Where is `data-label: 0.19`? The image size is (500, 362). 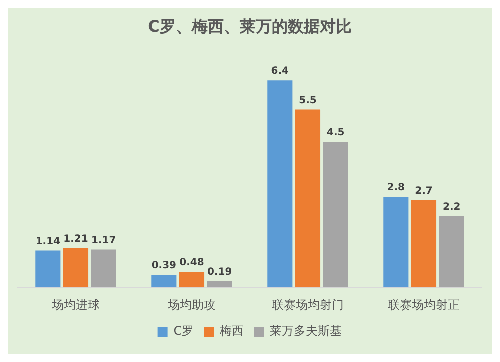 data-label: 0.19 is located at coordinates (219, 272).